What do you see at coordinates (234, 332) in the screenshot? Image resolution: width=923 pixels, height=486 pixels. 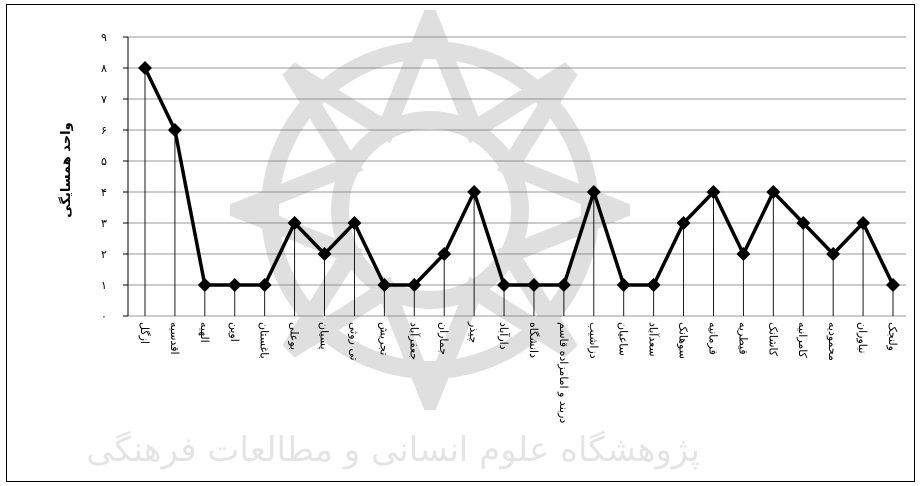 I see `x-tick-label: اوین` at bounding box center [234, 332].